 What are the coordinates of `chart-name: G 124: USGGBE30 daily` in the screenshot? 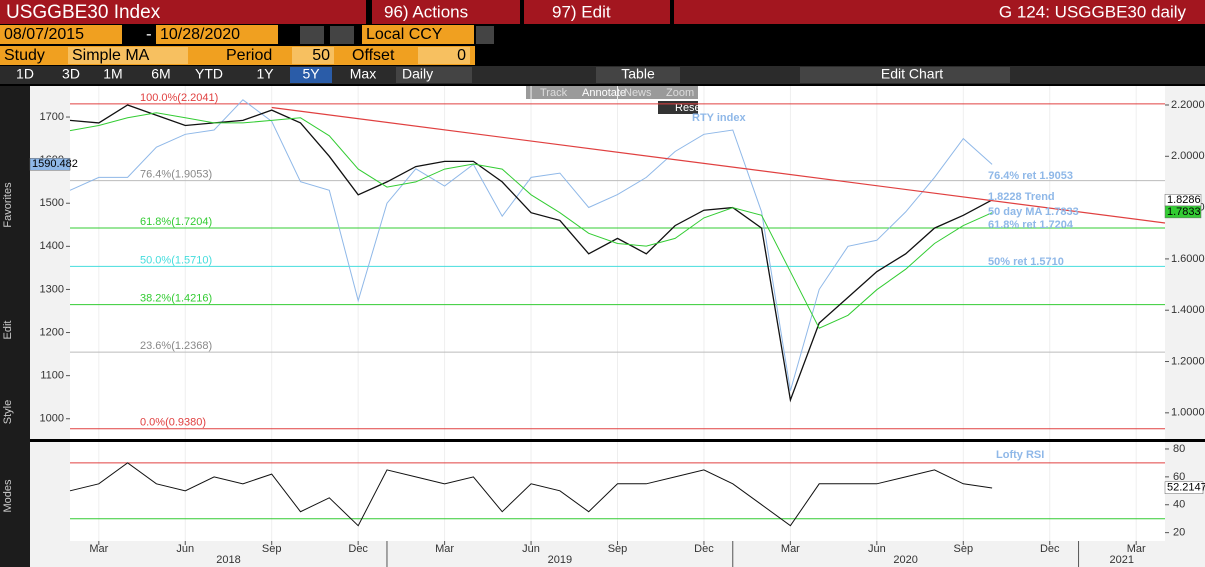 It's located at (1093, 11).